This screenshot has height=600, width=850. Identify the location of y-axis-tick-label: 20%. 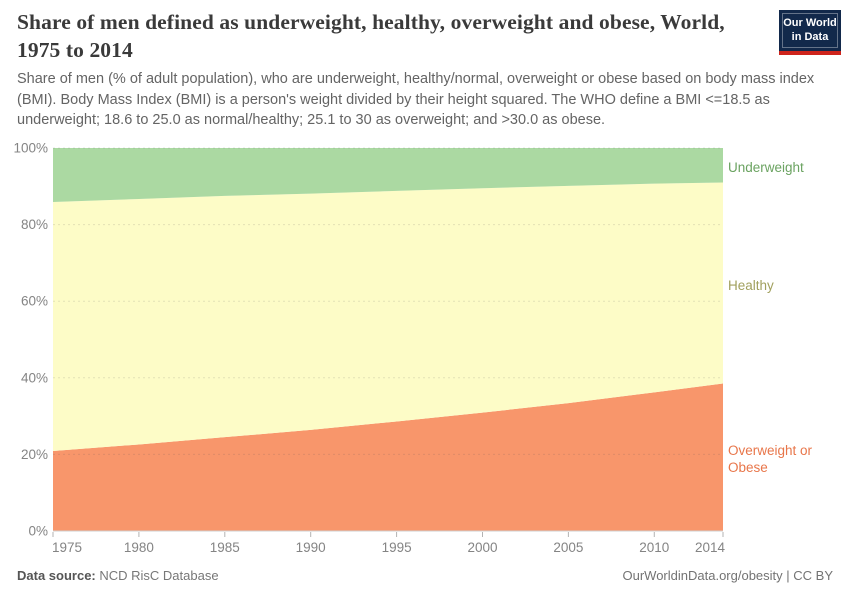
(34, 454).